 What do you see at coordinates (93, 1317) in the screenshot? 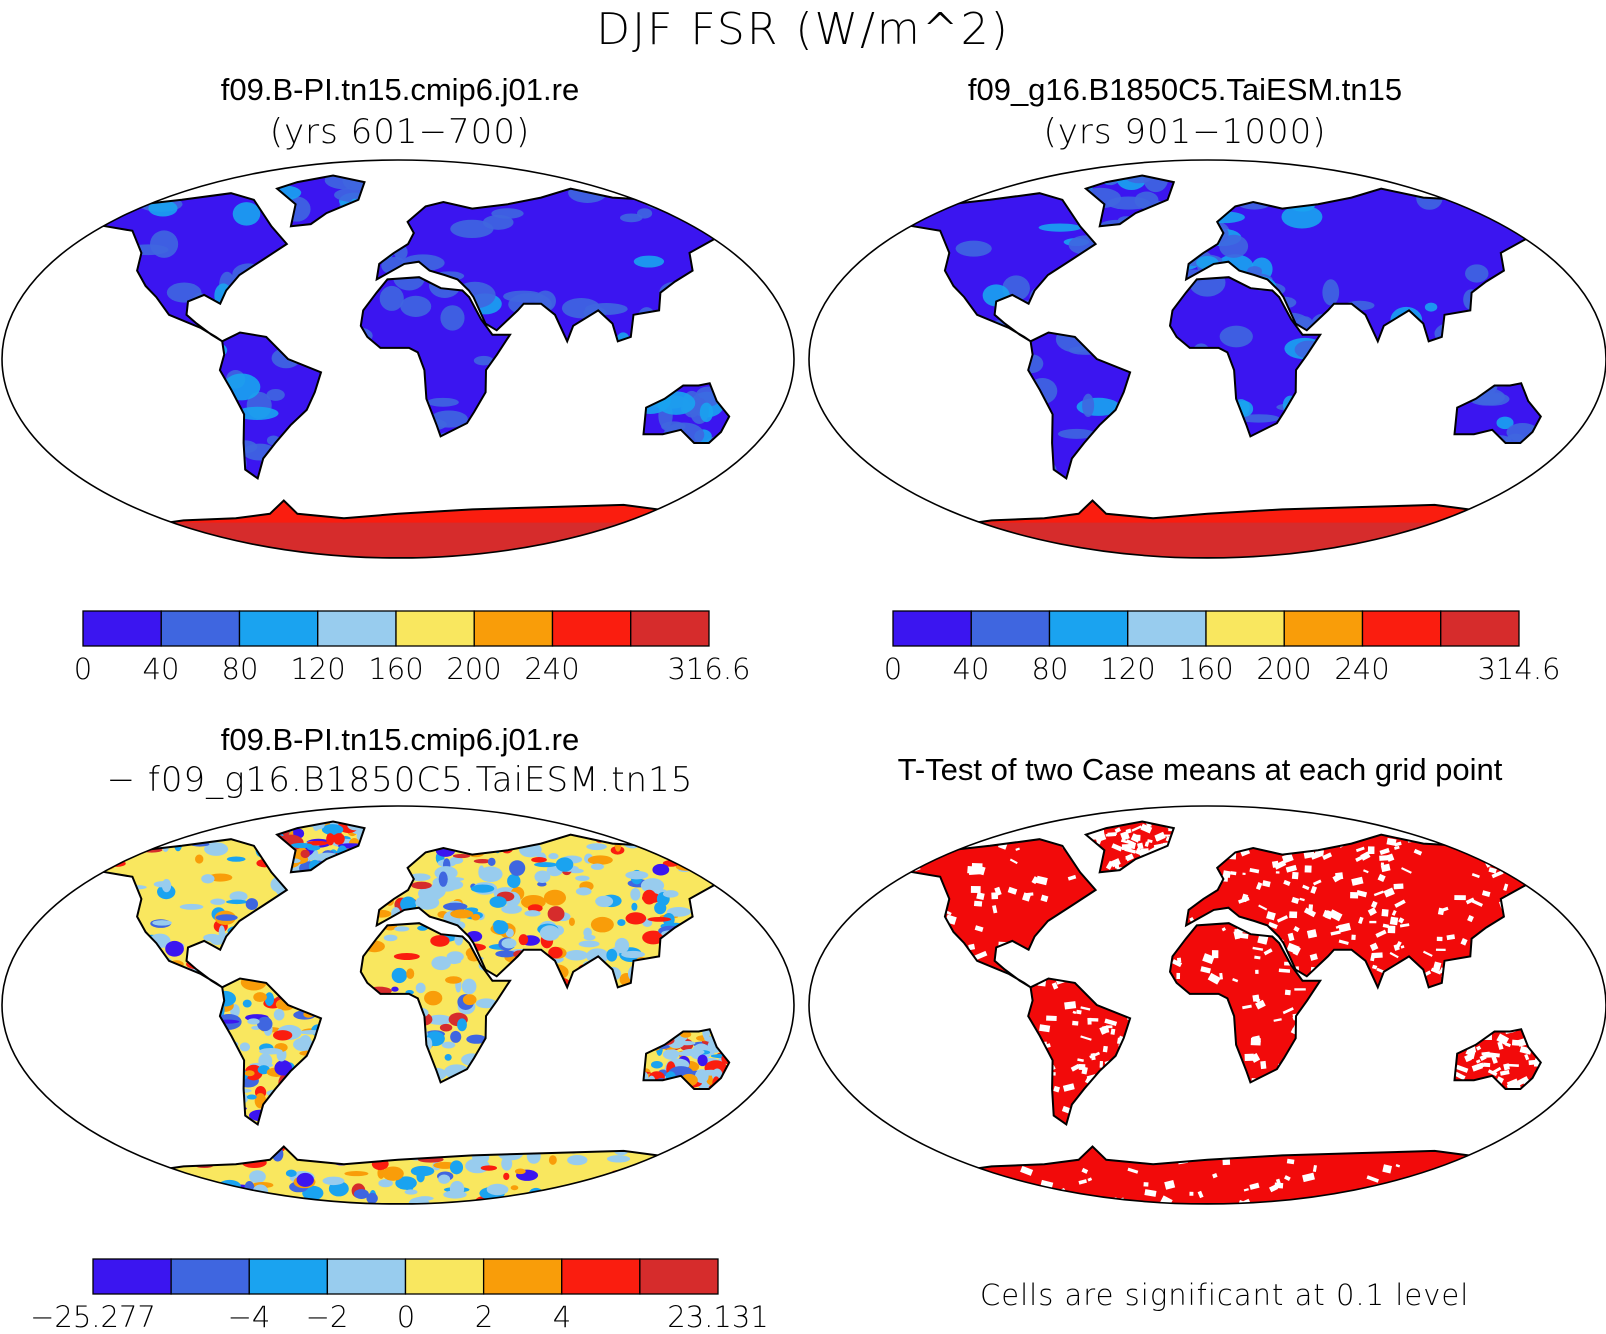
I see `colorbar-tick-label: −25.277` at bounding box center [93, 1317].